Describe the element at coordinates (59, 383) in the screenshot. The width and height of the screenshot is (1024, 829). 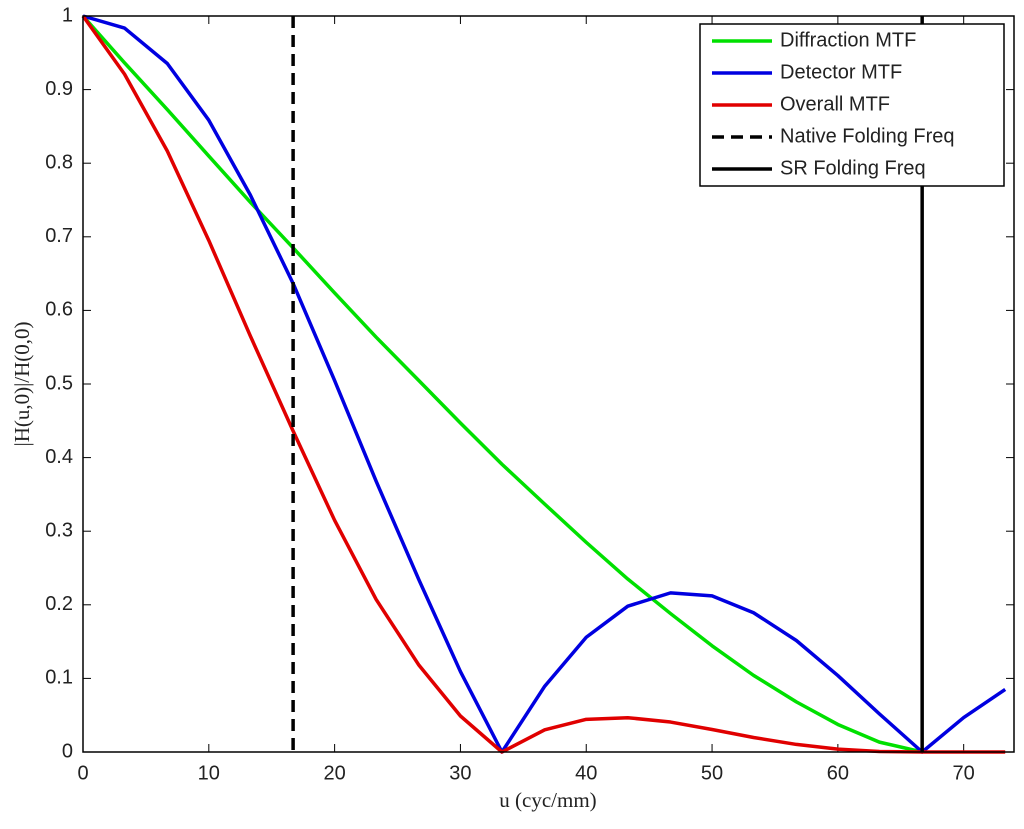
I see `y-tick-label: 0.5` at that location.